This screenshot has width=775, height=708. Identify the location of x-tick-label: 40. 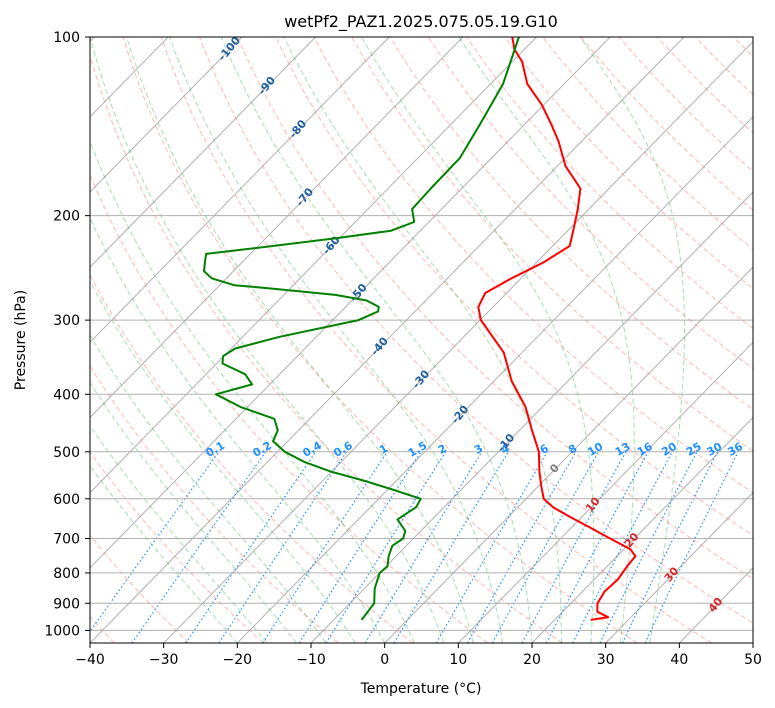
(679, 660).